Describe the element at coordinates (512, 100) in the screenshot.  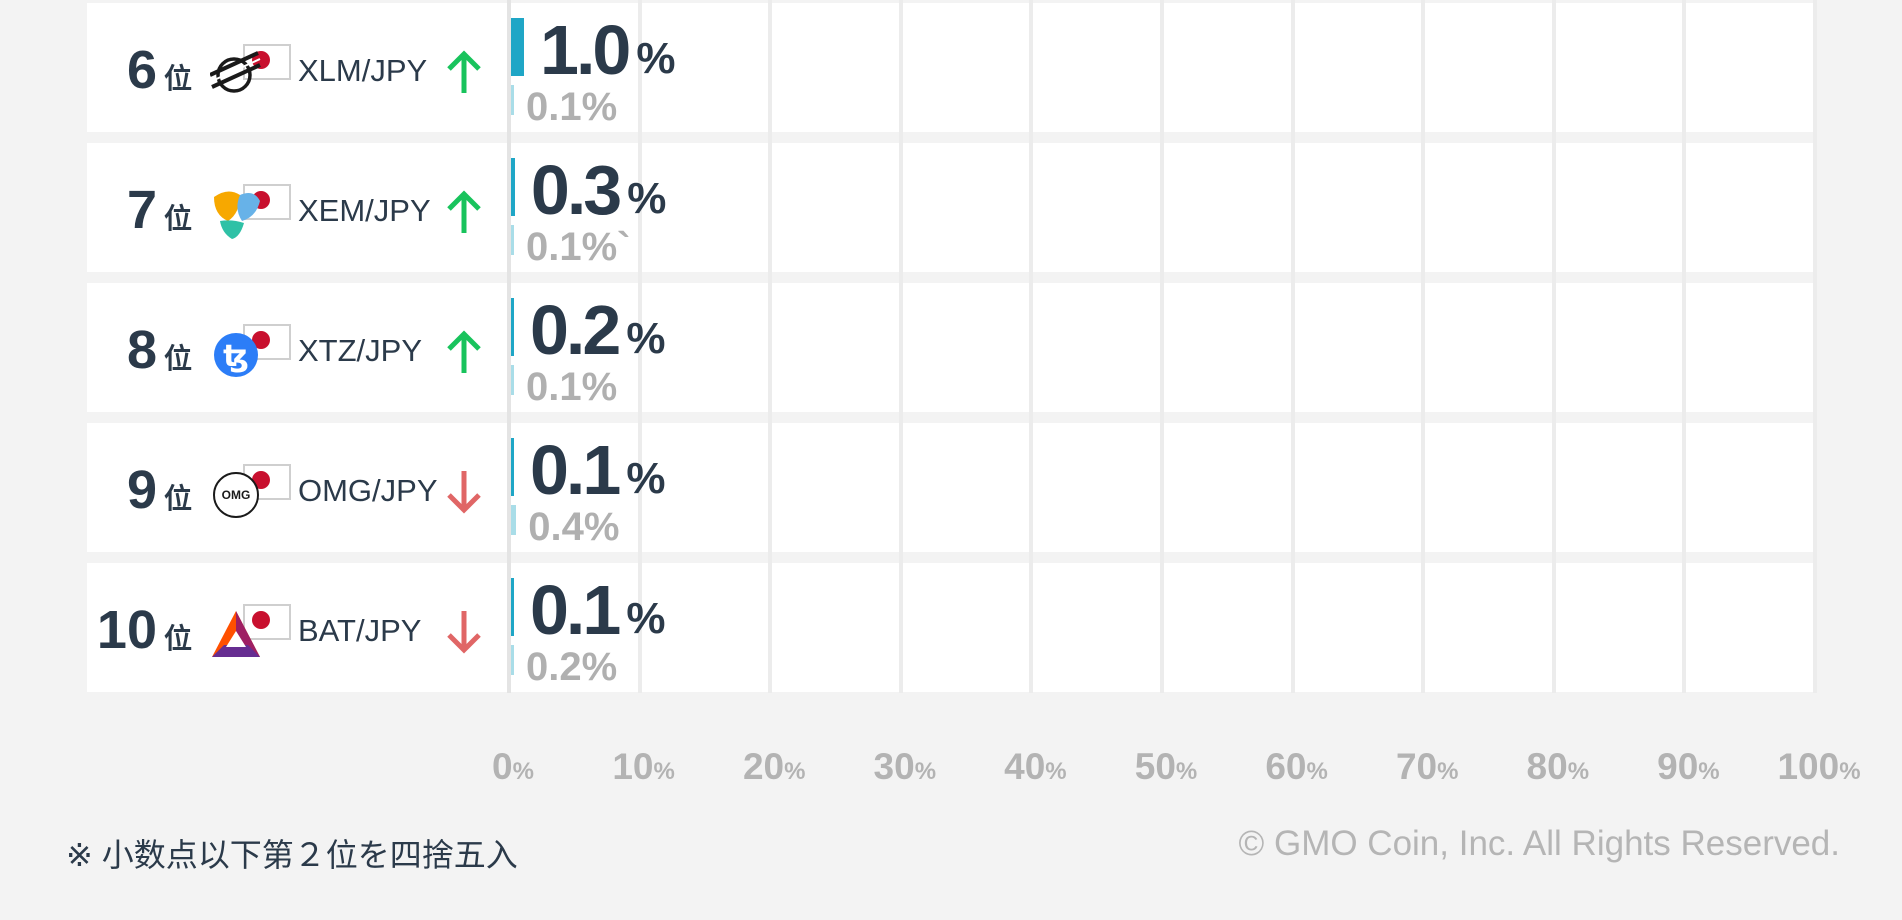
I see `prev-bar-xlm-jpy` at that location.